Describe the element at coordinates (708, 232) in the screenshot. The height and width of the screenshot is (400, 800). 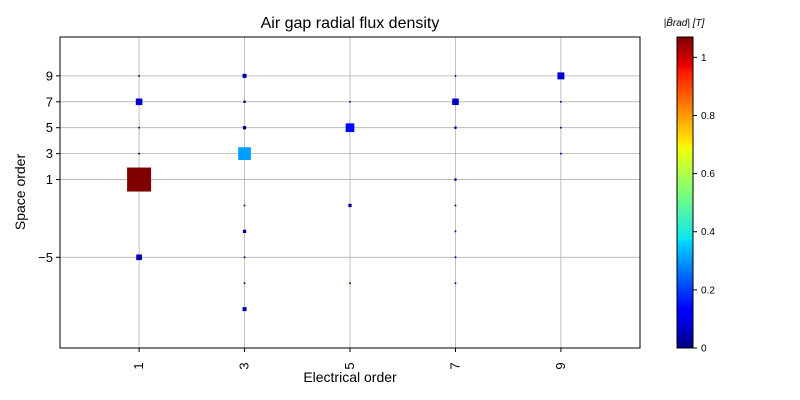
I see `colorbar-tick-label: 0.4` at that location.